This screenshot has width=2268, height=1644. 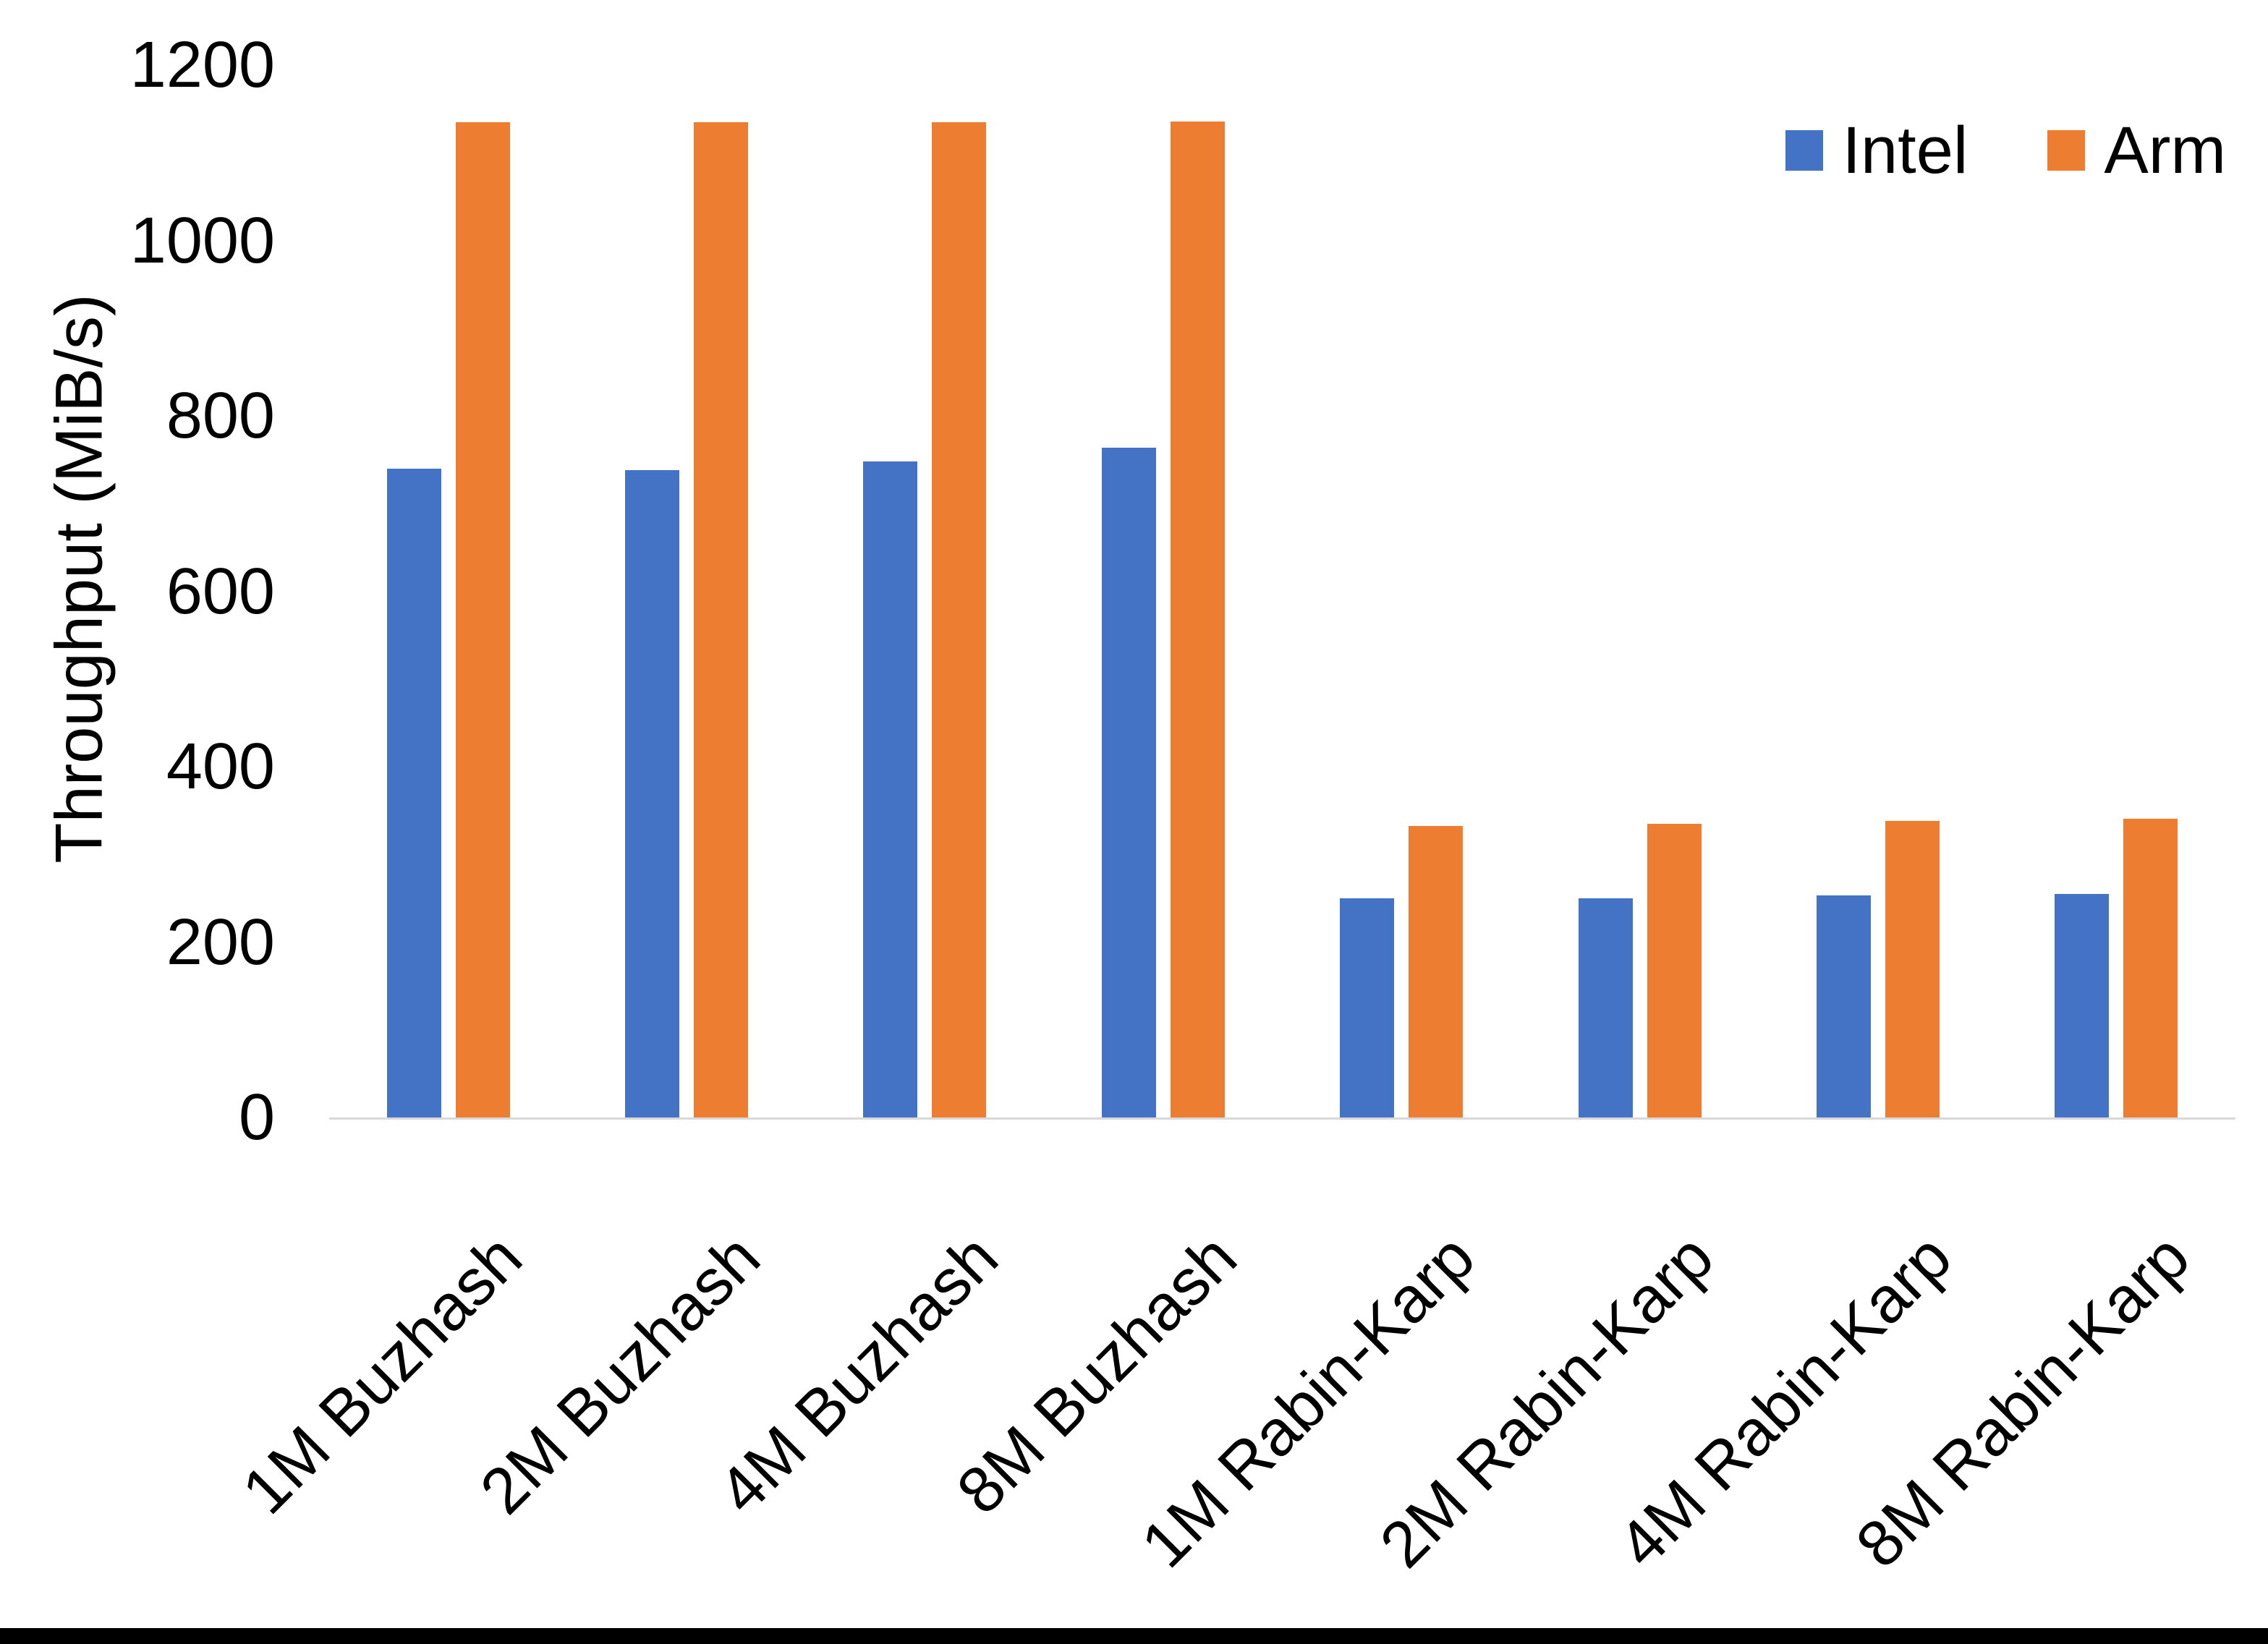 What do you see at coordinates (1436, 971) in the screenshot?
I see `bar-arm-1m-rabin-karp` at bounding box center [1436, 971].